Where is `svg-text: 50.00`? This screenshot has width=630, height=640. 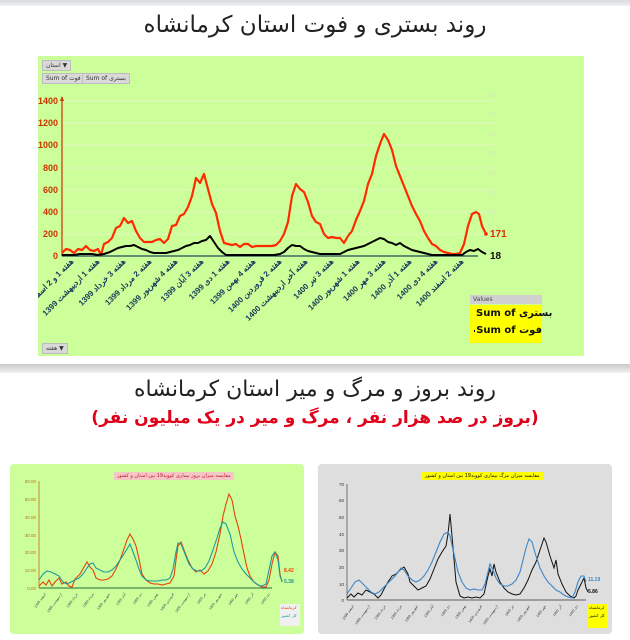 svg-text: 50.00 is located at coordinates (31, 499).